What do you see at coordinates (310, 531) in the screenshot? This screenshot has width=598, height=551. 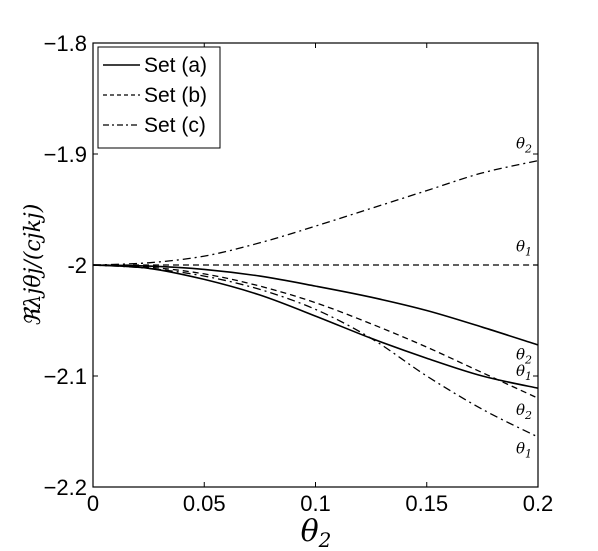 I see `x-axis-label-main: θ` at bounding box center [310, 531].